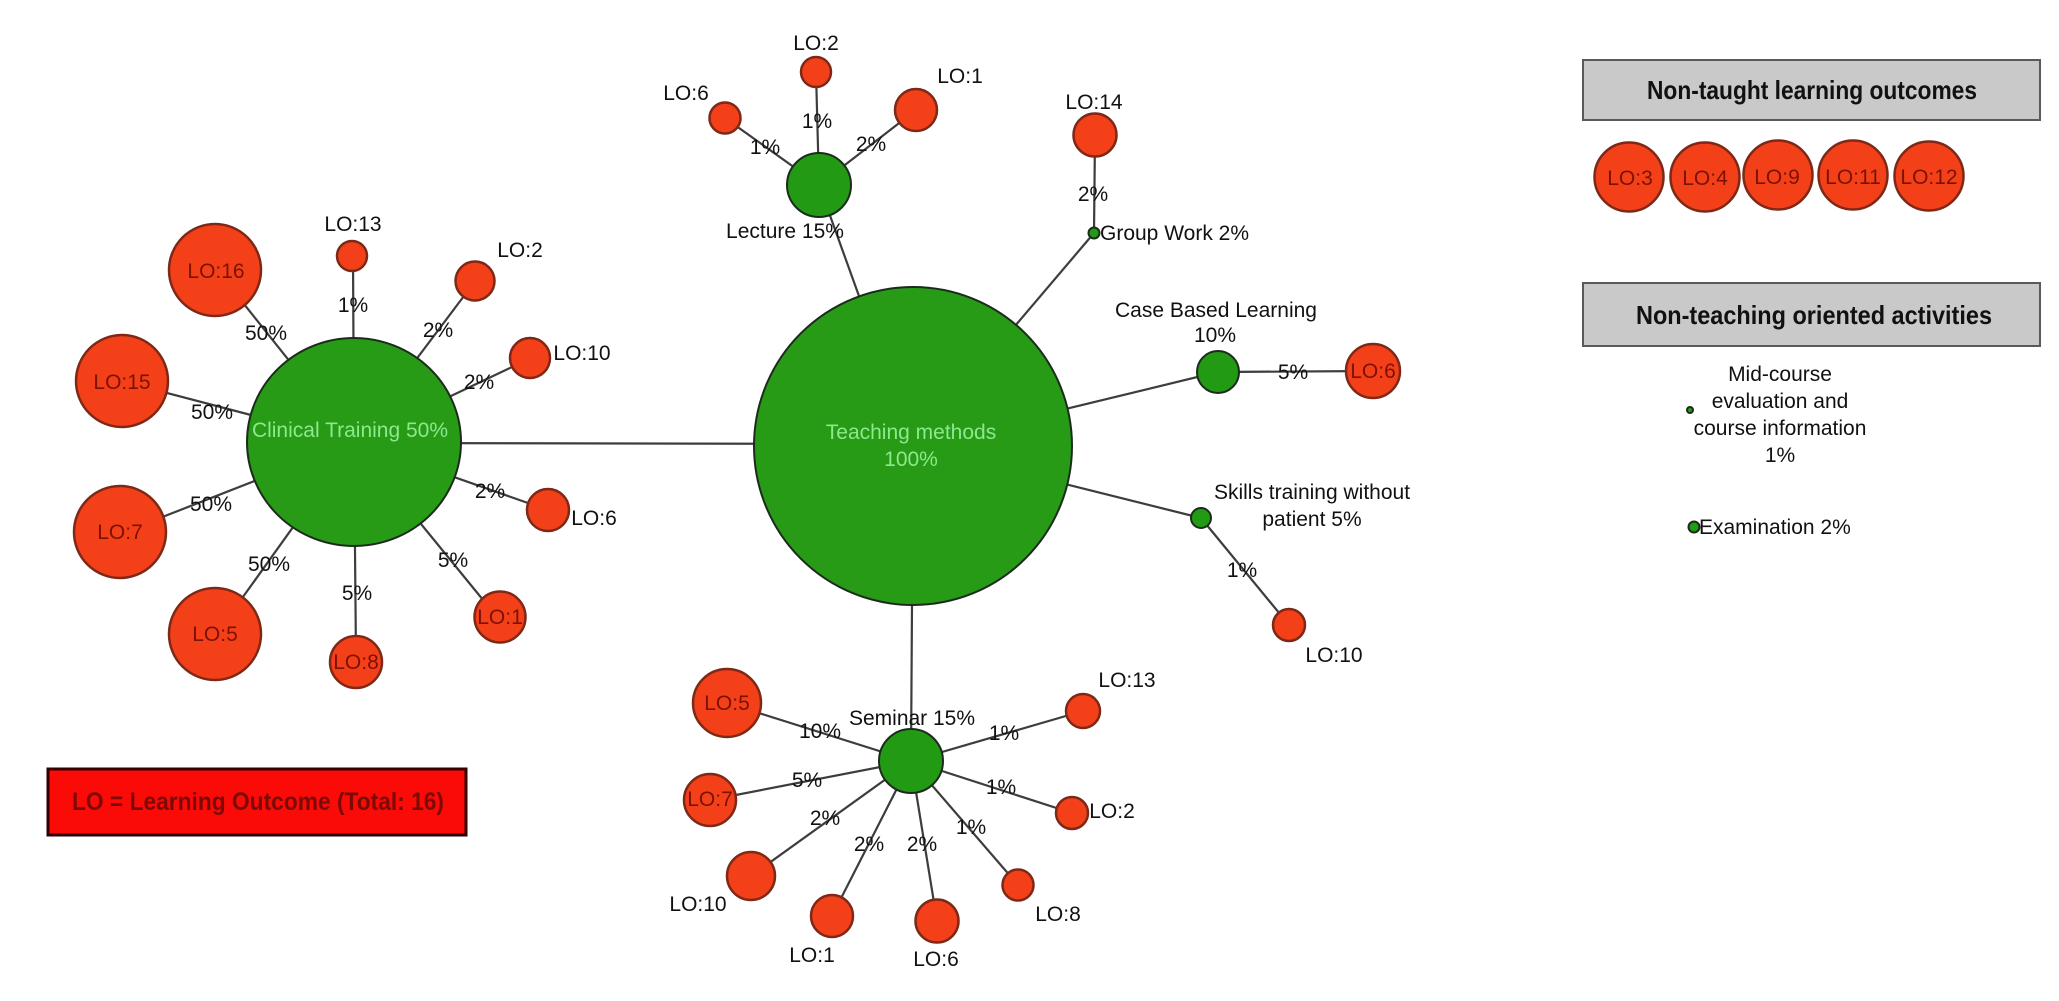 This screenshot has height=1001, width=2059. What do you see at coordinates (1705, 178) in the screenshot?
I see `svg-text: LO:4` at bounding box center [1705, 178].